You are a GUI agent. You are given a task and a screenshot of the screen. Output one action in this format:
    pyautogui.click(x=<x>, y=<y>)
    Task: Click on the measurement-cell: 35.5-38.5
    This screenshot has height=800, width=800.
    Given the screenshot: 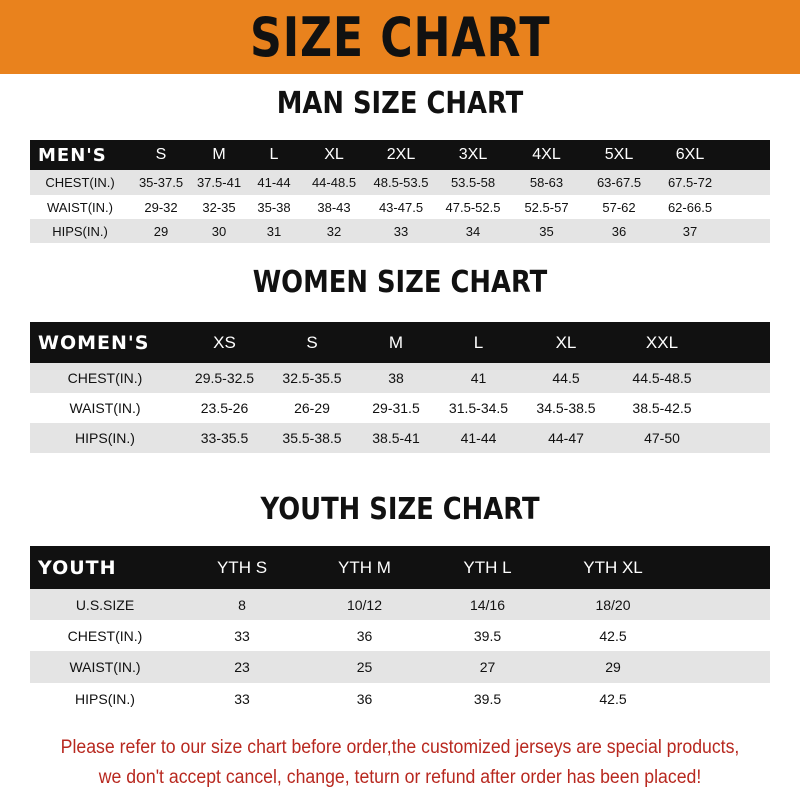 What is the action you would take?
    pyautogui.click(x=312, y=438)
    